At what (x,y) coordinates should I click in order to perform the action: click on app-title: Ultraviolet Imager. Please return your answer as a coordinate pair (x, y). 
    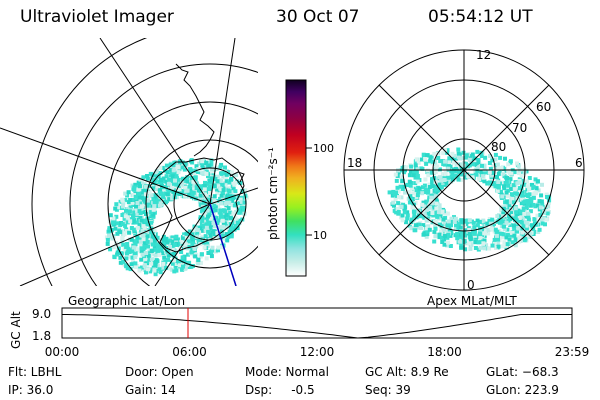
    Looking at the image, I should click on (97, 17).